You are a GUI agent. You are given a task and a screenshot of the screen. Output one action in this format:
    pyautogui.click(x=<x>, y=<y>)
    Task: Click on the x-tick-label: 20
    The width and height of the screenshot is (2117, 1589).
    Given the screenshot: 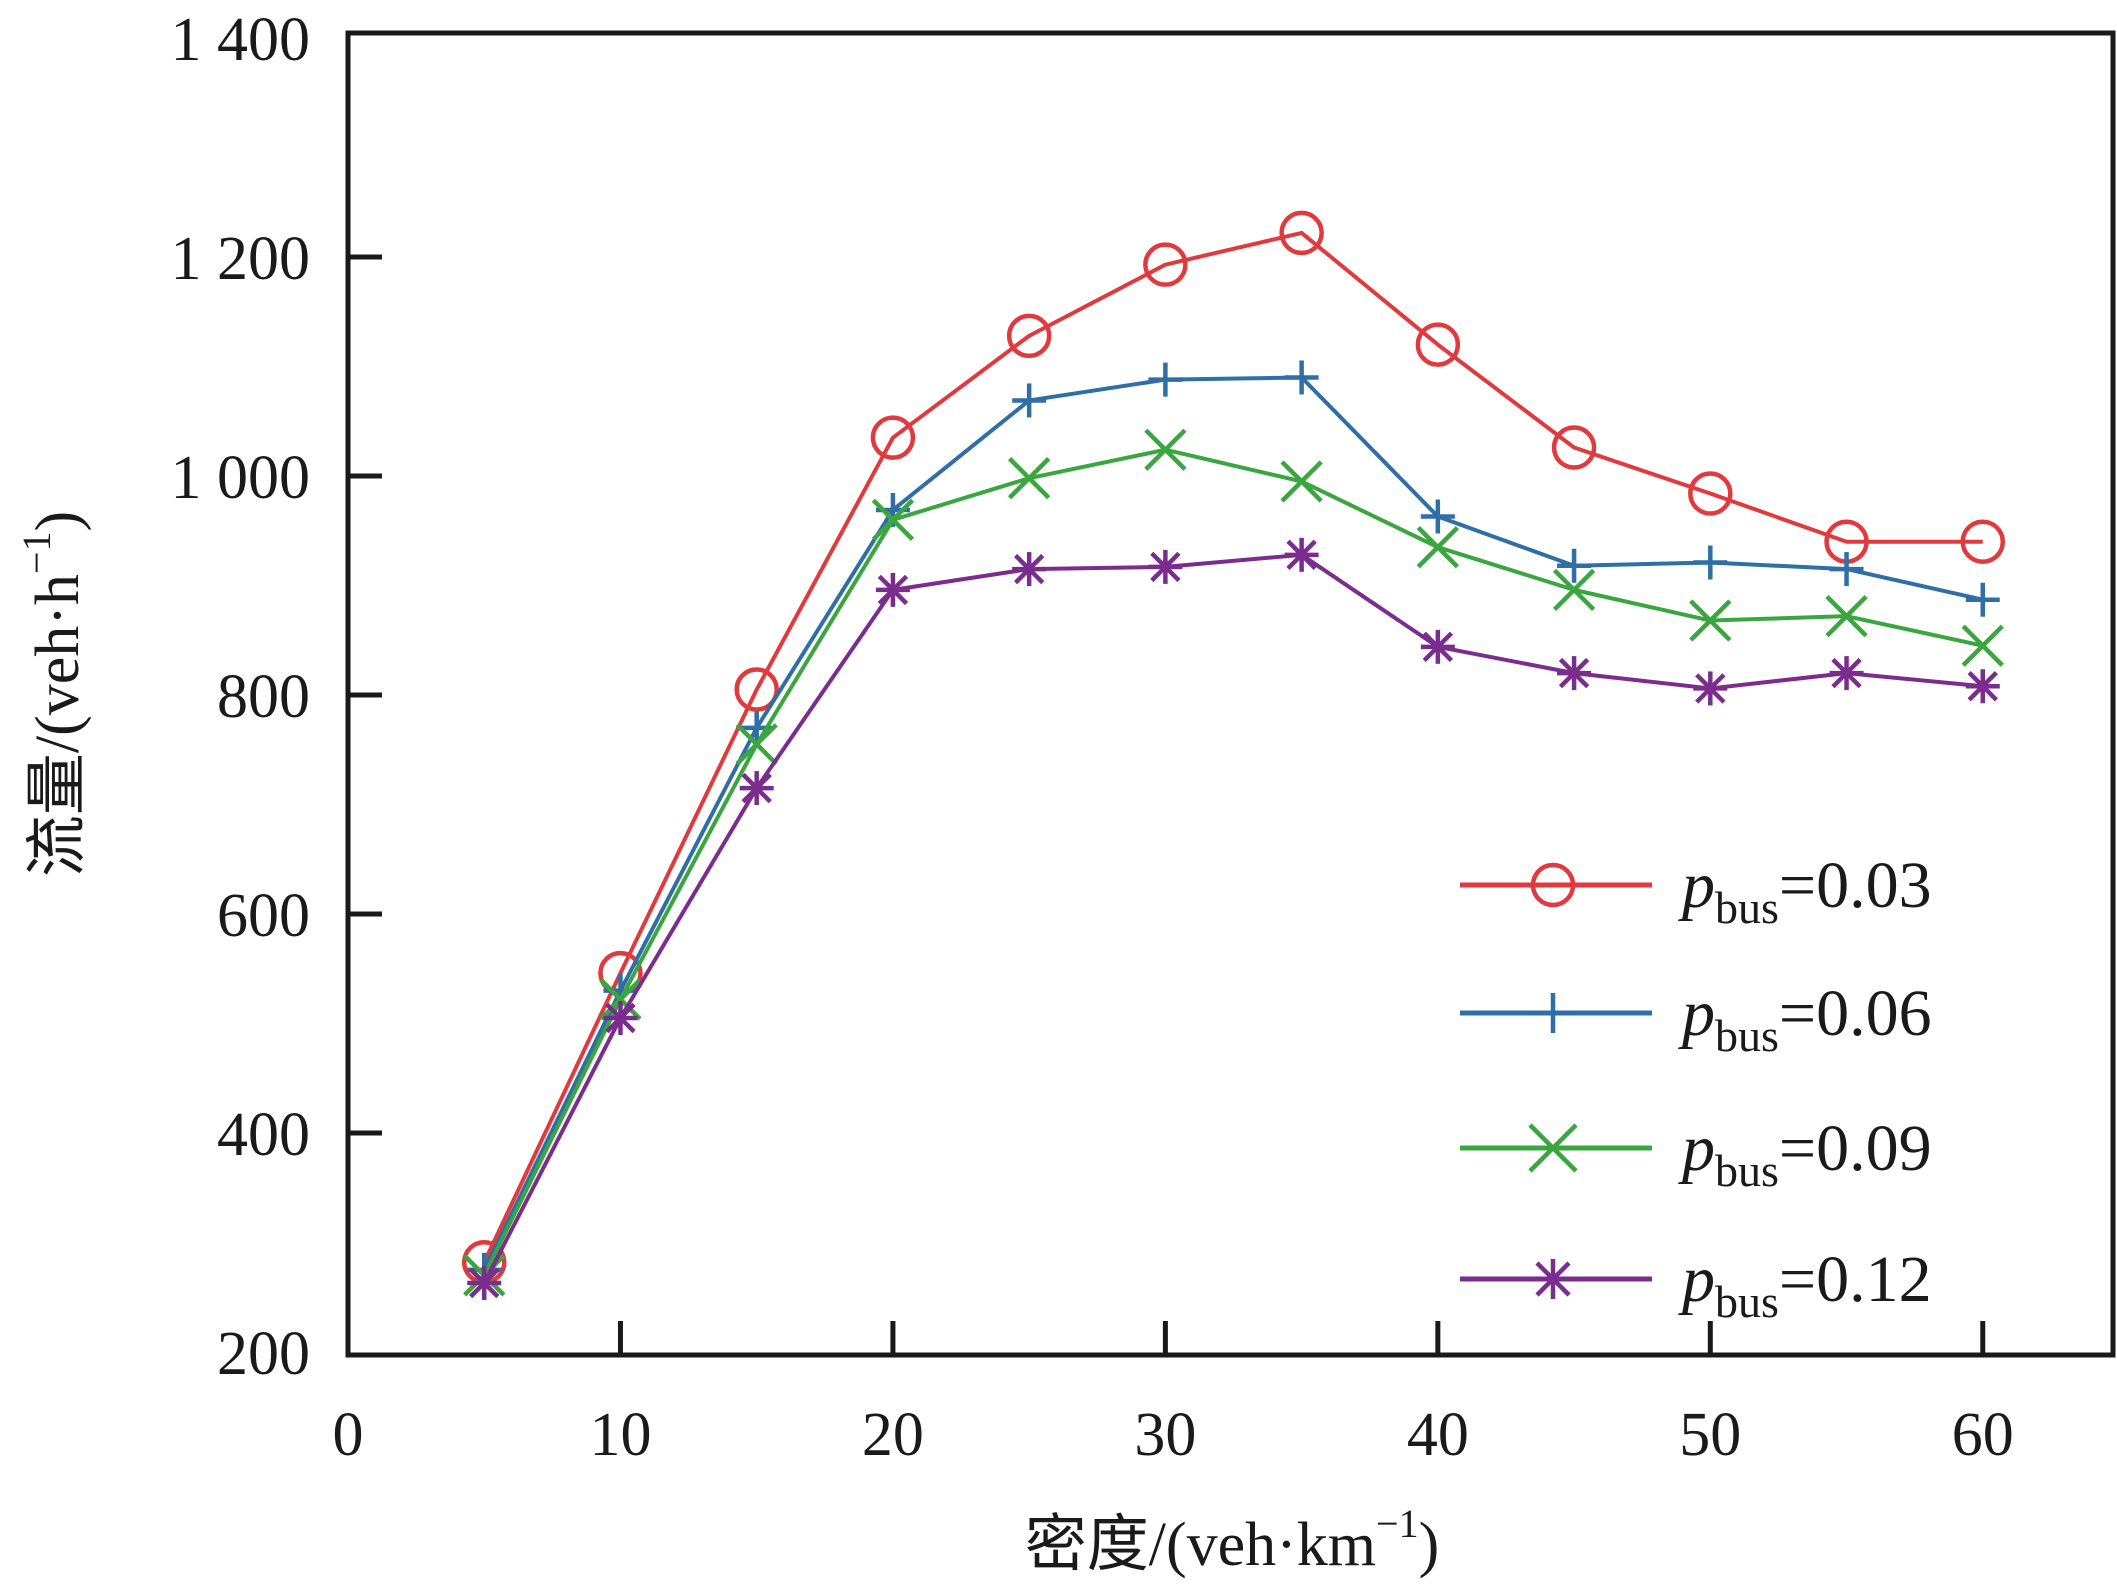 What is the action you would take?
    pyautogui.click(x=893, y=1435)
    